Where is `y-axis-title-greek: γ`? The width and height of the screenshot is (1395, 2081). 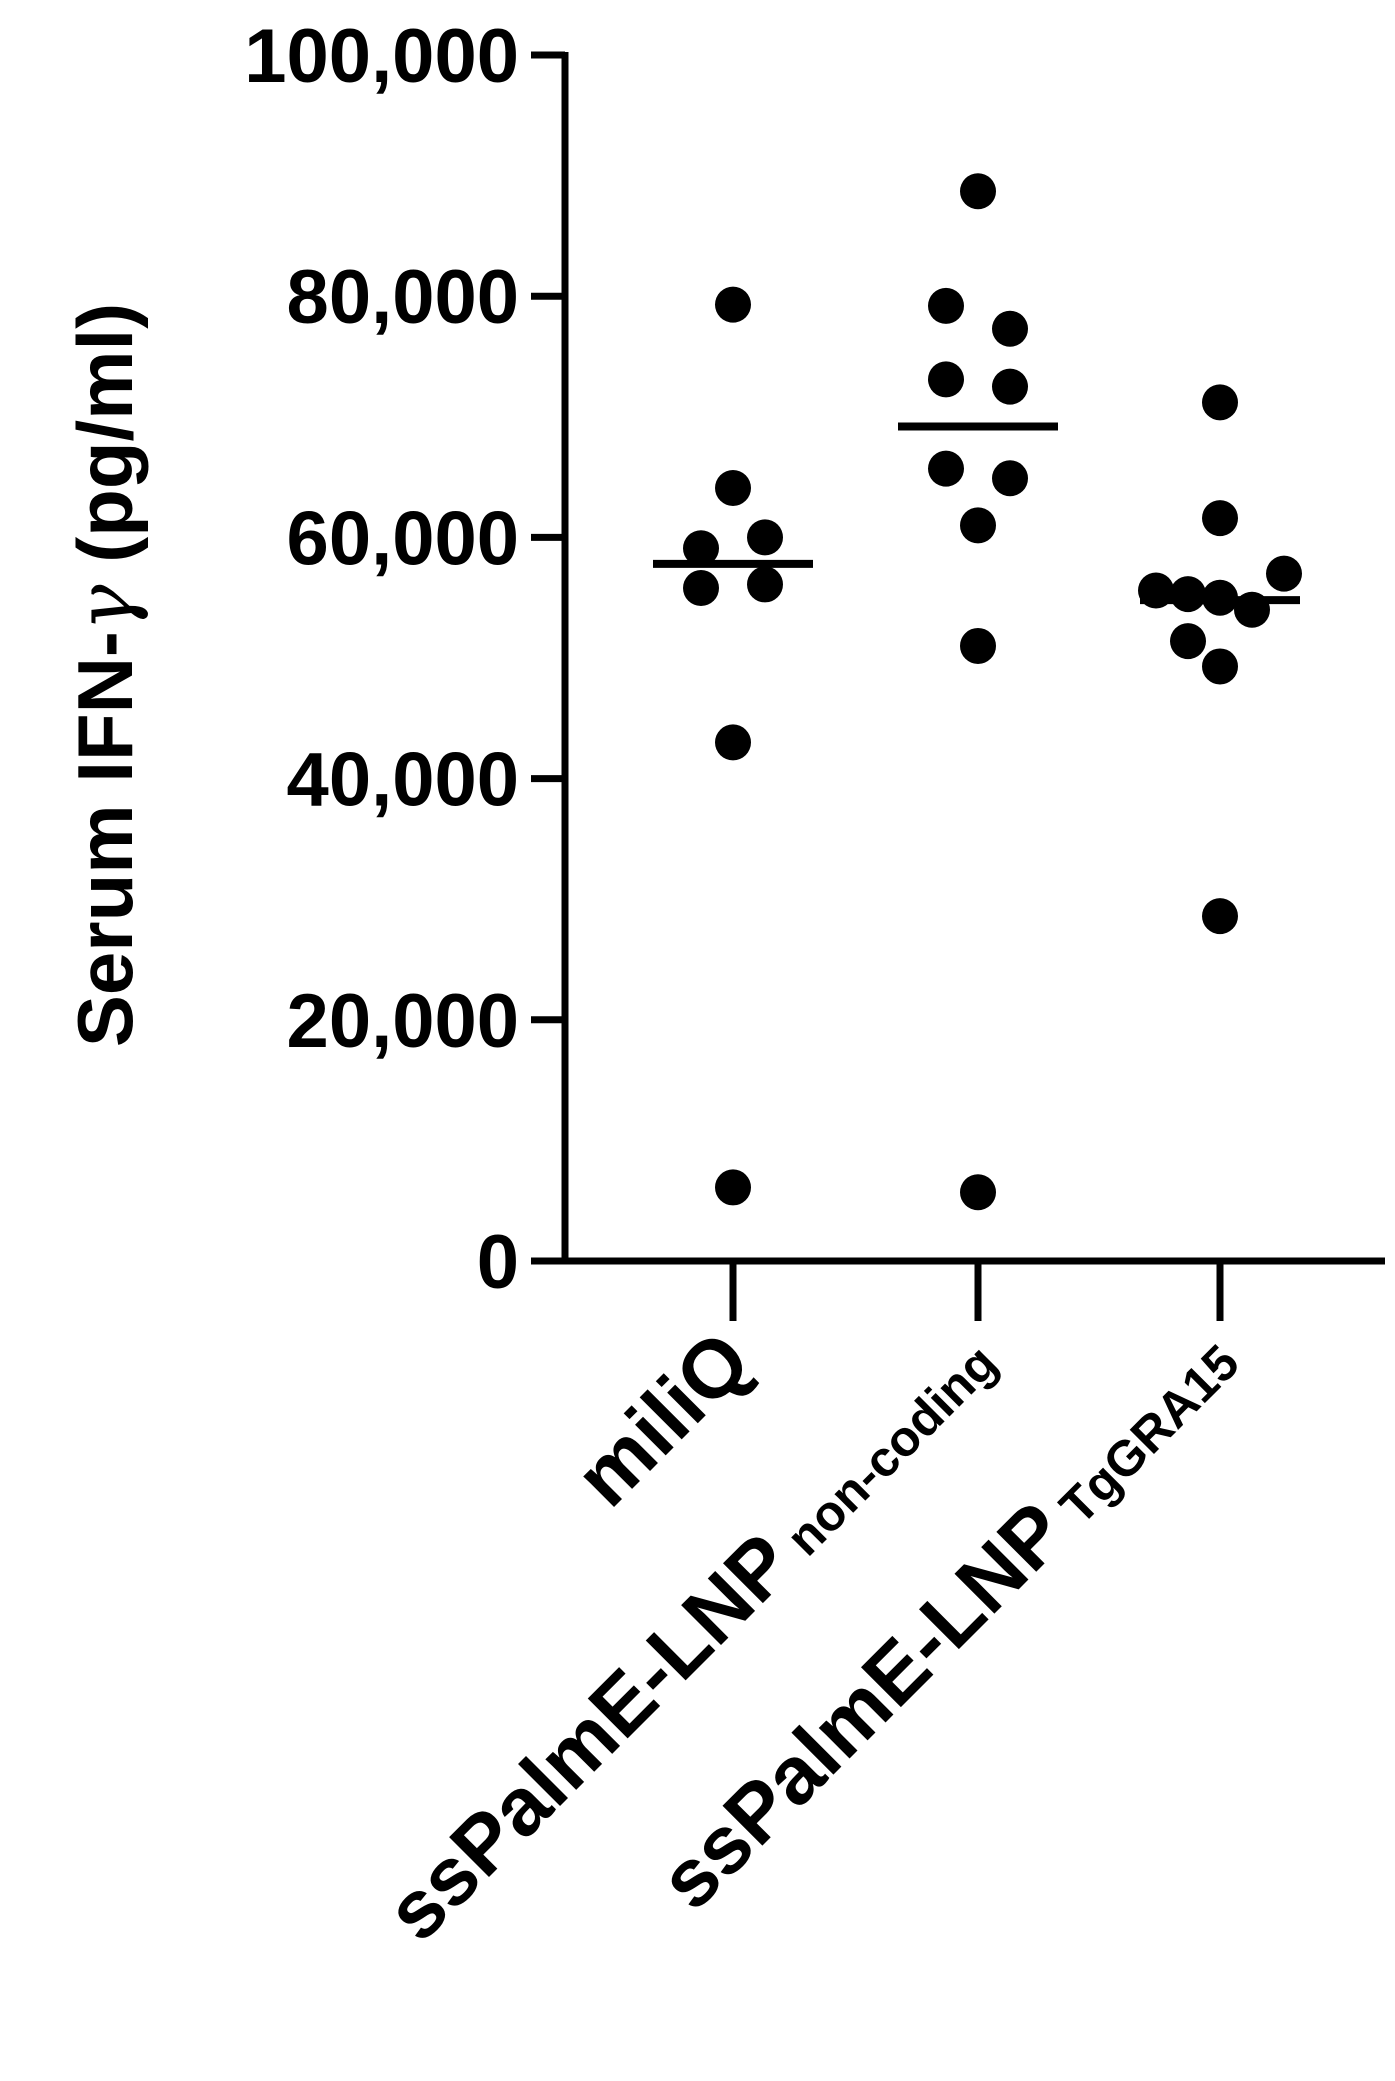
y-axis-title-greek: γ is located at coordinates (106, 607).